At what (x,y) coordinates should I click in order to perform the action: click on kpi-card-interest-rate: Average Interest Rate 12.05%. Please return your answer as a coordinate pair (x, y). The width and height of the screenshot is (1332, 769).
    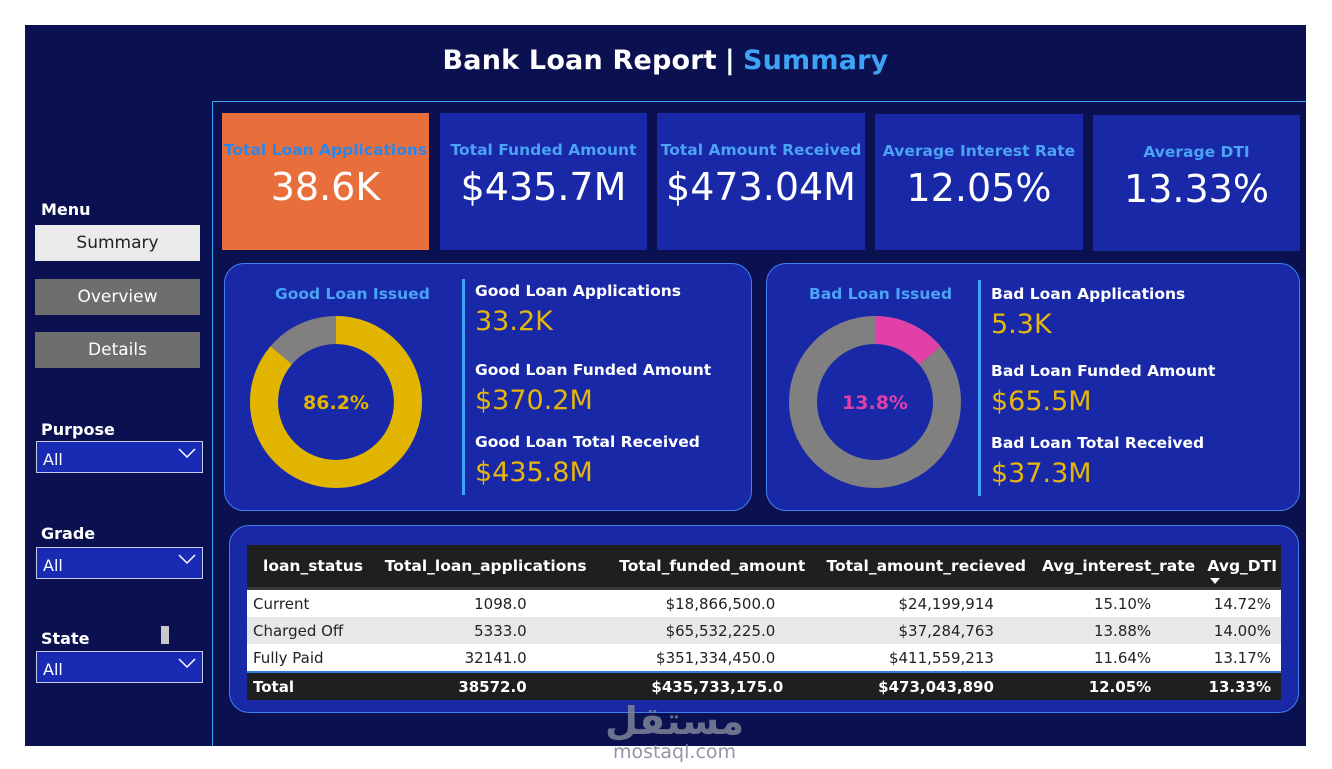
    Looking at the image, I should click on (979, 182).